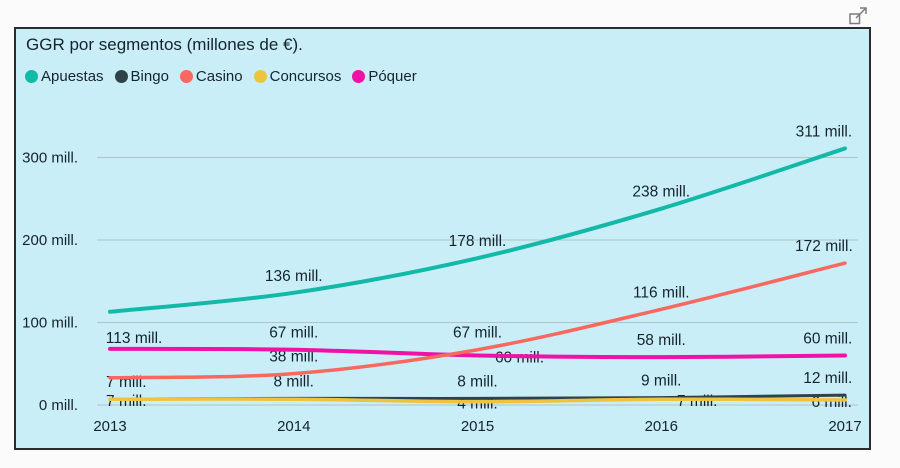  I want to click on legend-dot-casino-icon, so click(186, 76).